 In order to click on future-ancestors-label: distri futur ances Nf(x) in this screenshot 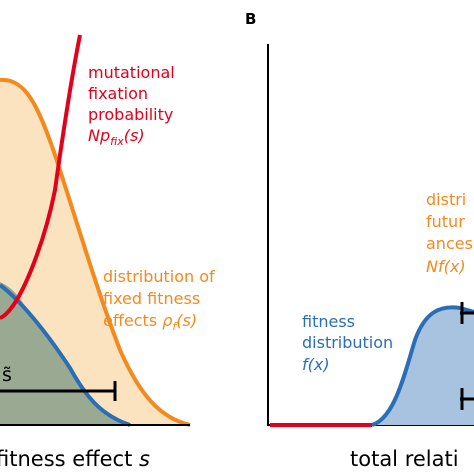, I will do `click(449, 233)`.